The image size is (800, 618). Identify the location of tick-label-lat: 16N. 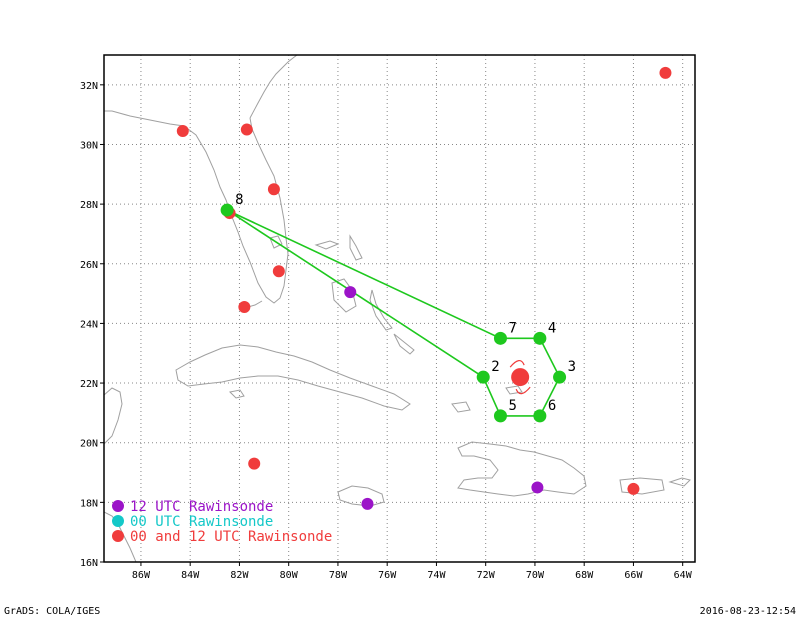
(89, 563).